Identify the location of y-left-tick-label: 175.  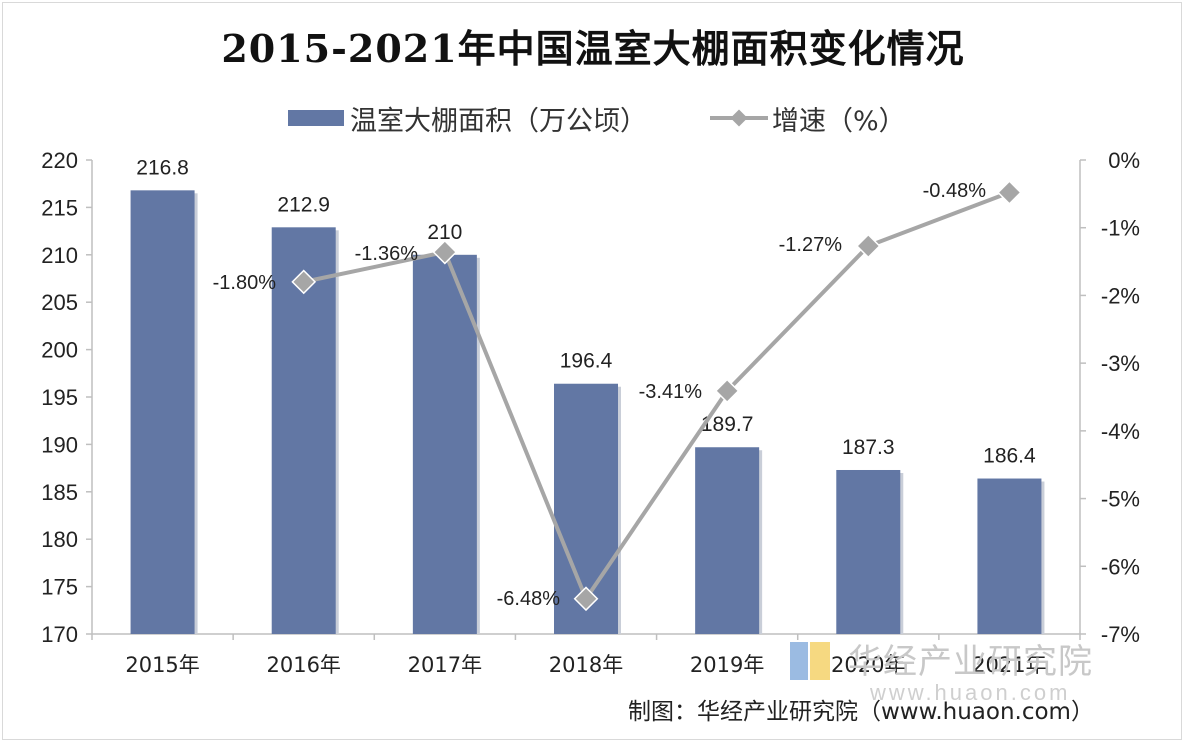
(59, 587).